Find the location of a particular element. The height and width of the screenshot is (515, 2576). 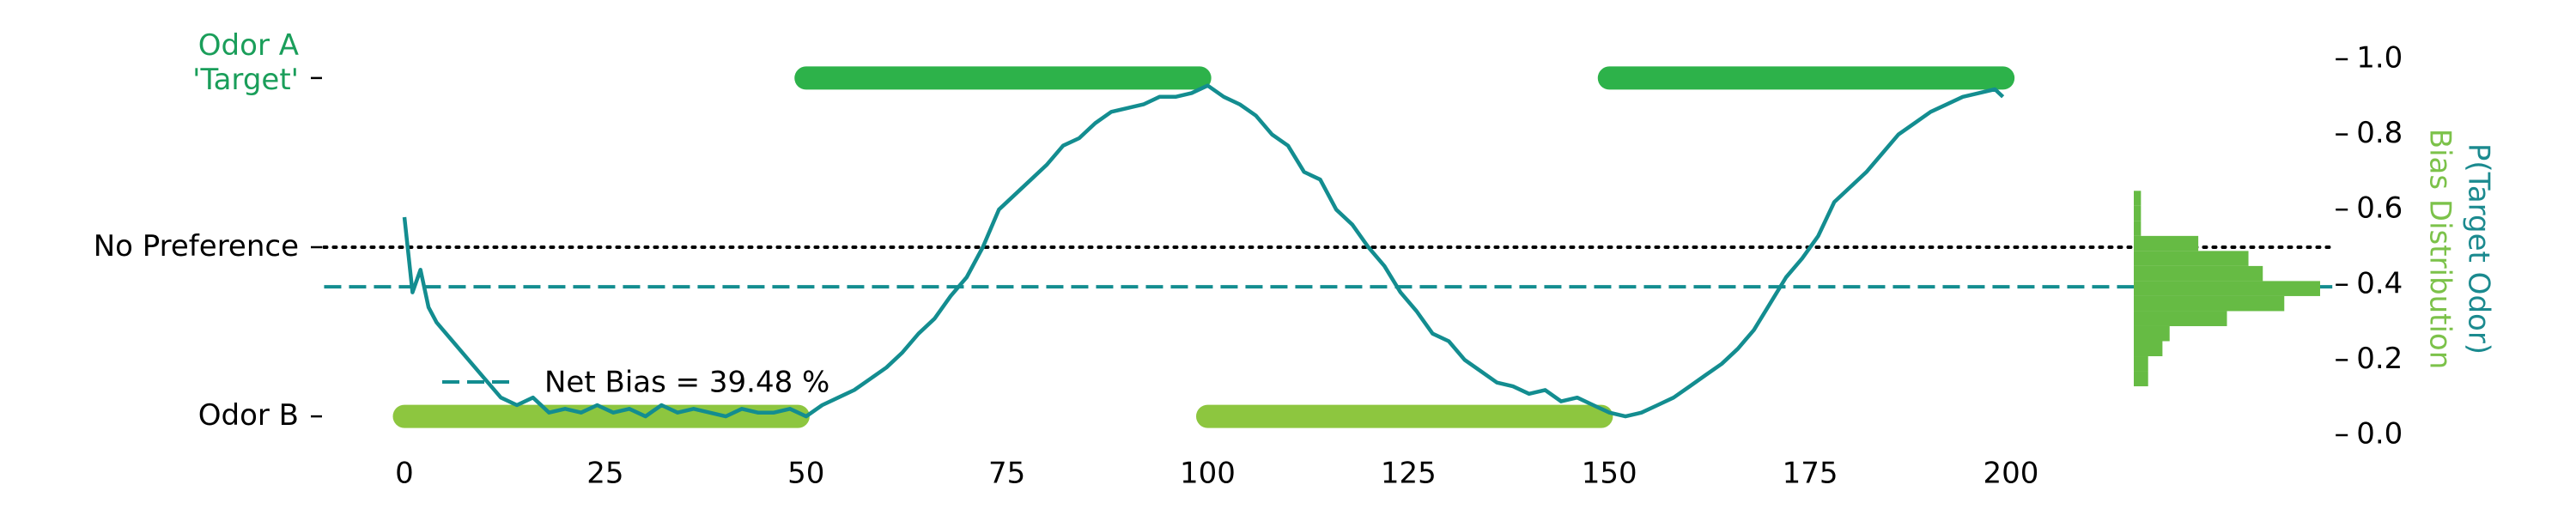

y2-tick-label: 1.0 is located at coordinates (2379, 58).